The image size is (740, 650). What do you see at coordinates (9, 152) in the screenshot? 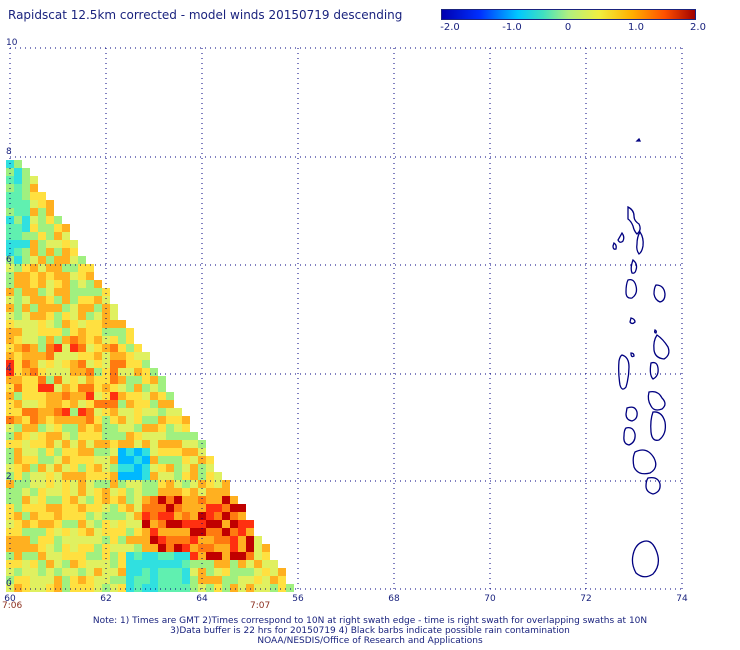
I see `y-tick-label: 8` at bounding box center [9, 152].